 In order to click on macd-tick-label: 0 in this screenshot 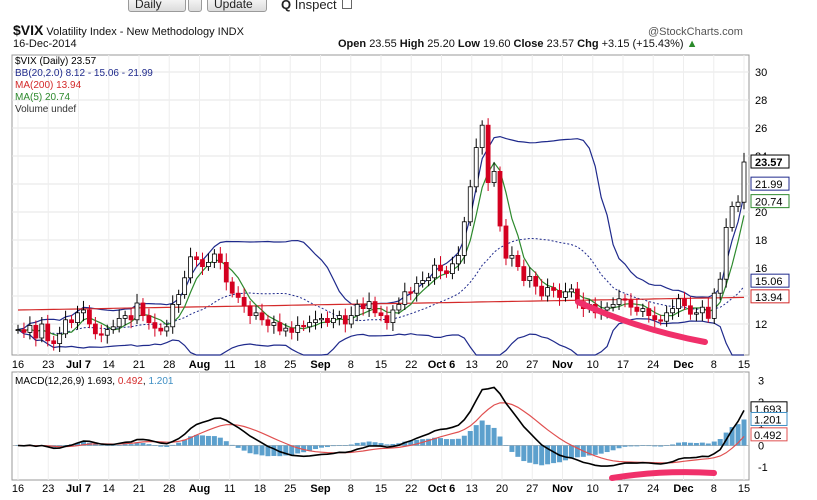, I will do `click(761, 447)`.